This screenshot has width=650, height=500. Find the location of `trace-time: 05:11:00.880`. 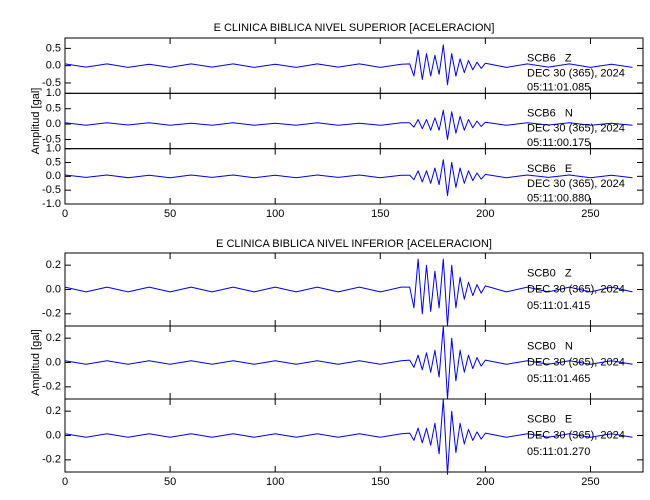

trace-time: 05:11:00.880 is located at coordinates (558, 198).